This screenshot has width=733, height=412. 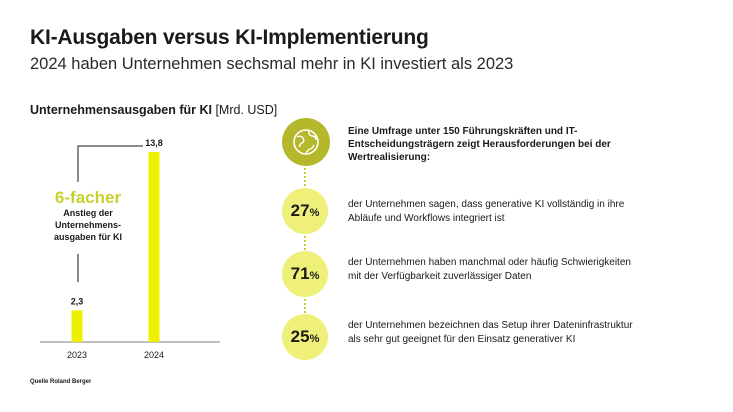 I want to click on stat-value-1: 27%, so click(x=305, y=210).